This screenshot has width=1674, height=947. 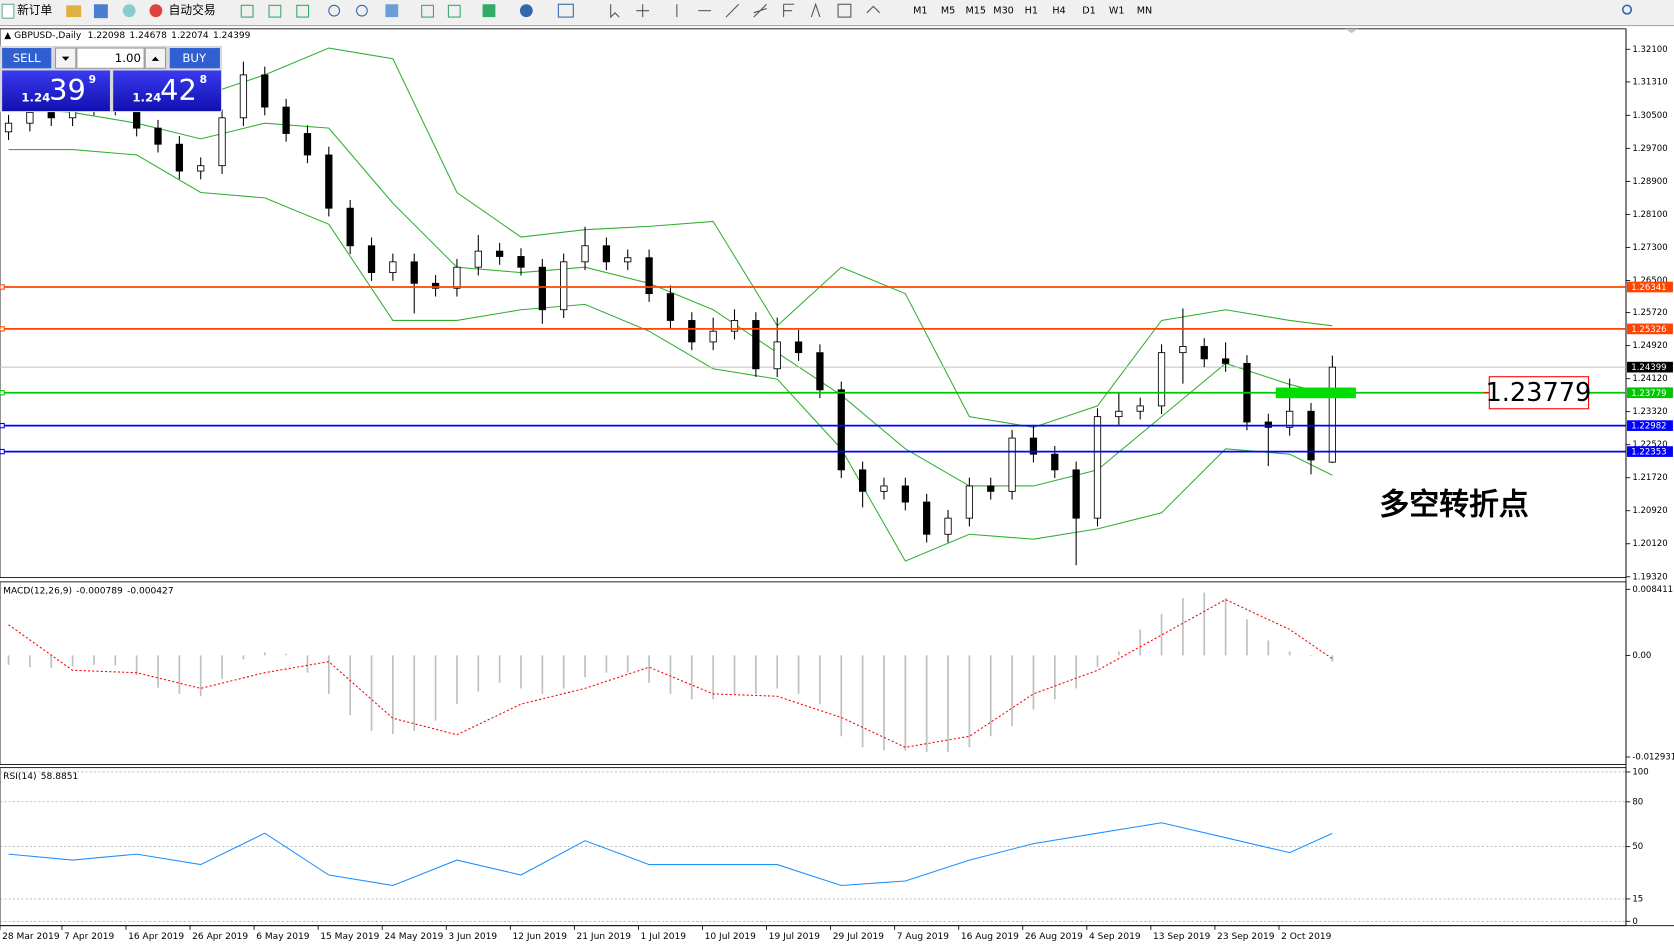 I want to click on auto-trading-button: 自动交易, so click(x=182, y=10).